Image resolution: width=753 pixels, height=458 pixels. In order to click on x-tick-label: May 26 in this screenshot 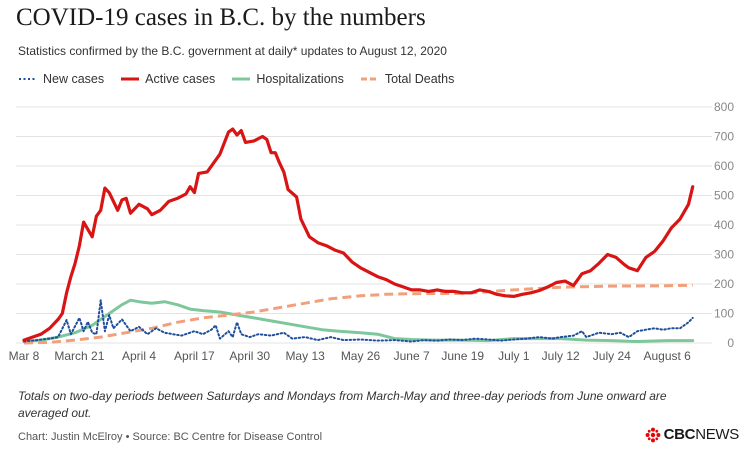, I will do `click(361, 356)`.